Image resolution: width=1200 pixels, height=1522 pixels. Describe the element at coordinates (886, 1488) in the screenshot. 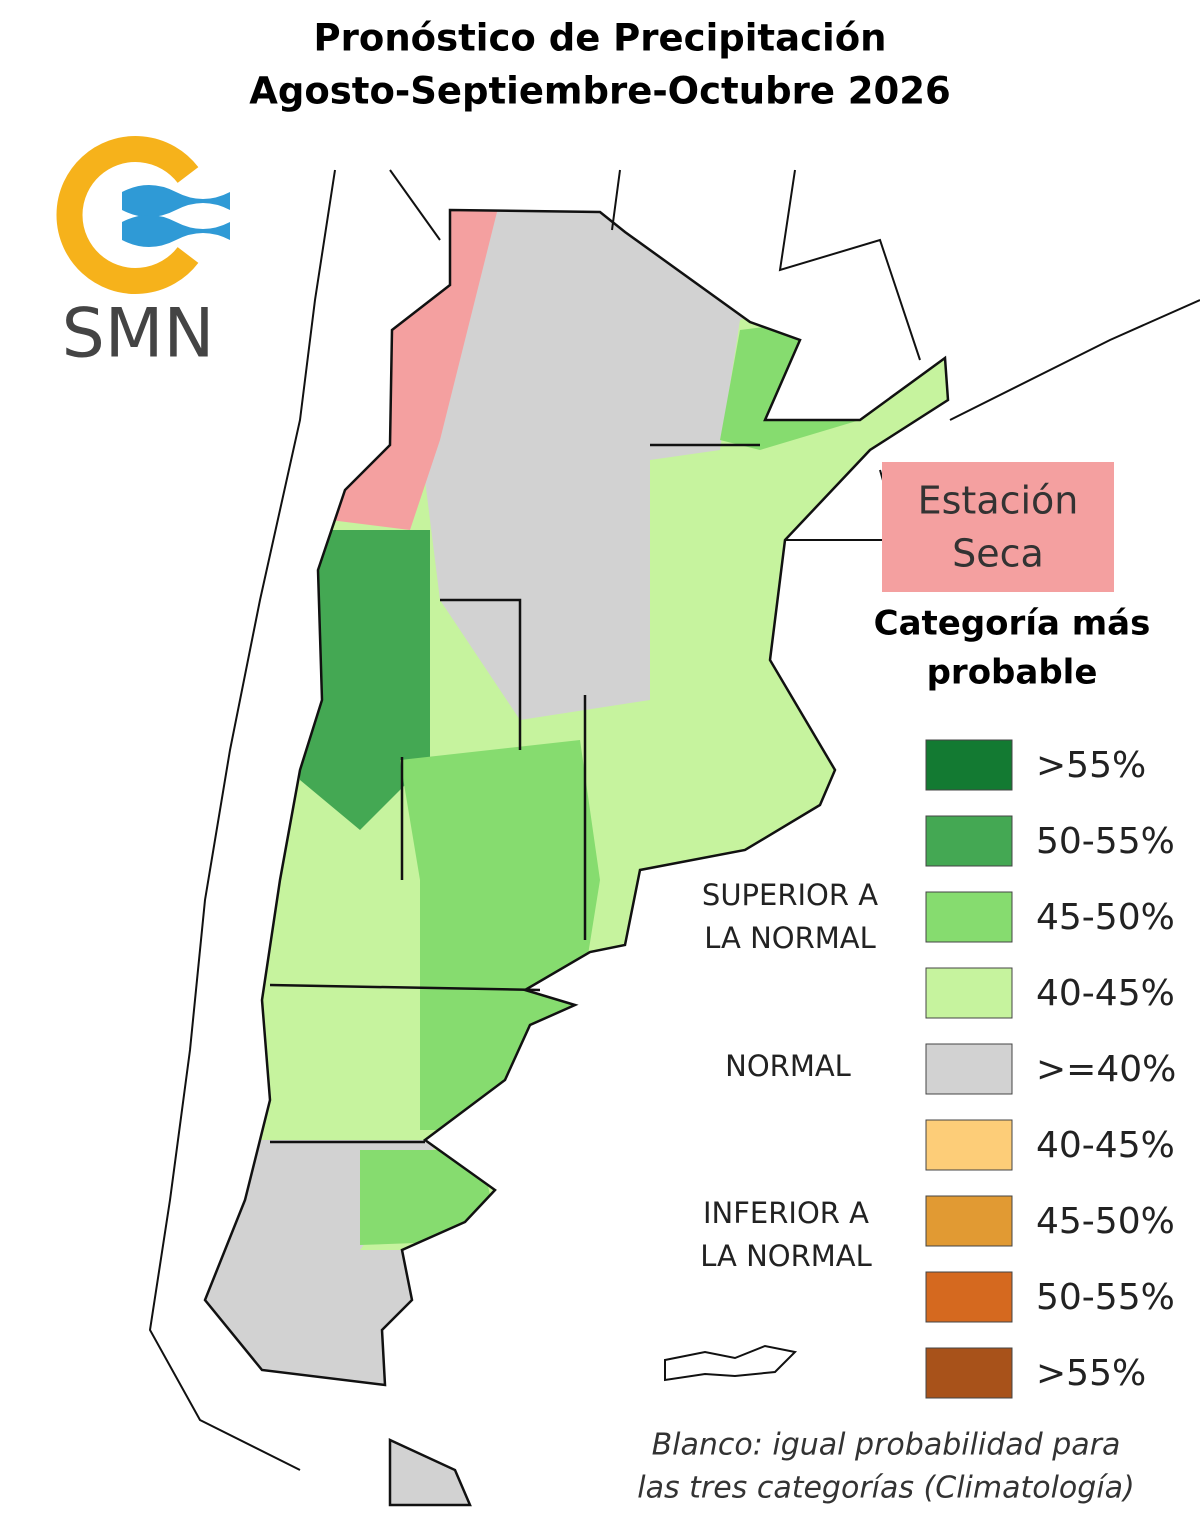

I see `footnote: las tres categorías (Climatología)` at that location.